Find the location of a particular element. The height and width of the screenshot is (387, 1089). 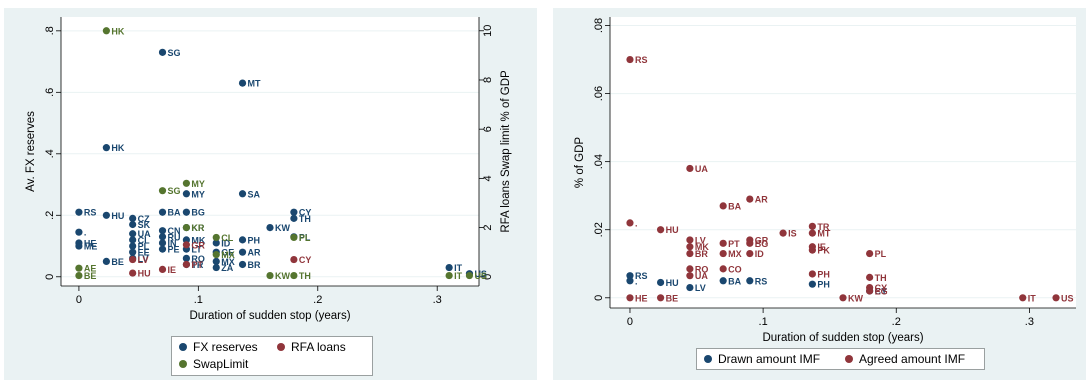

data-point-ar is located at coordinates (242, 252).